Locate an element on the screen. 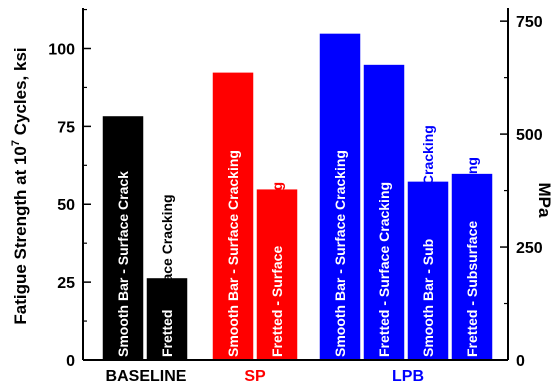 The image size is (553, 386). y-axis-title: Fatigue Strength at 107 Cycles, ksi is located at coordinates (20, 185).